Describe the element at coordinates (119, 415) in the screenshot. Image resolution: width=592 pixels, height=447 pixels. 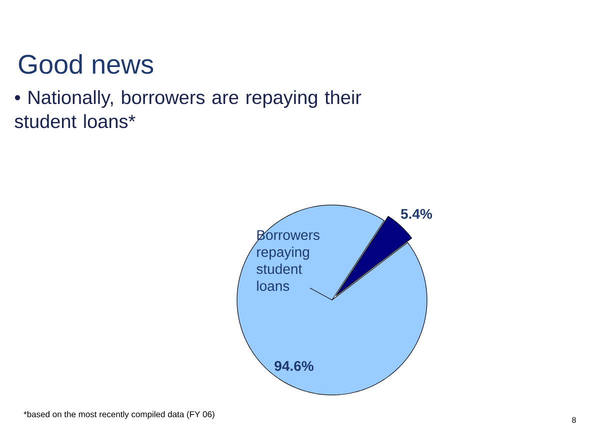
I see `text: *based on the most recently compiled data (FY 06)` at that location.